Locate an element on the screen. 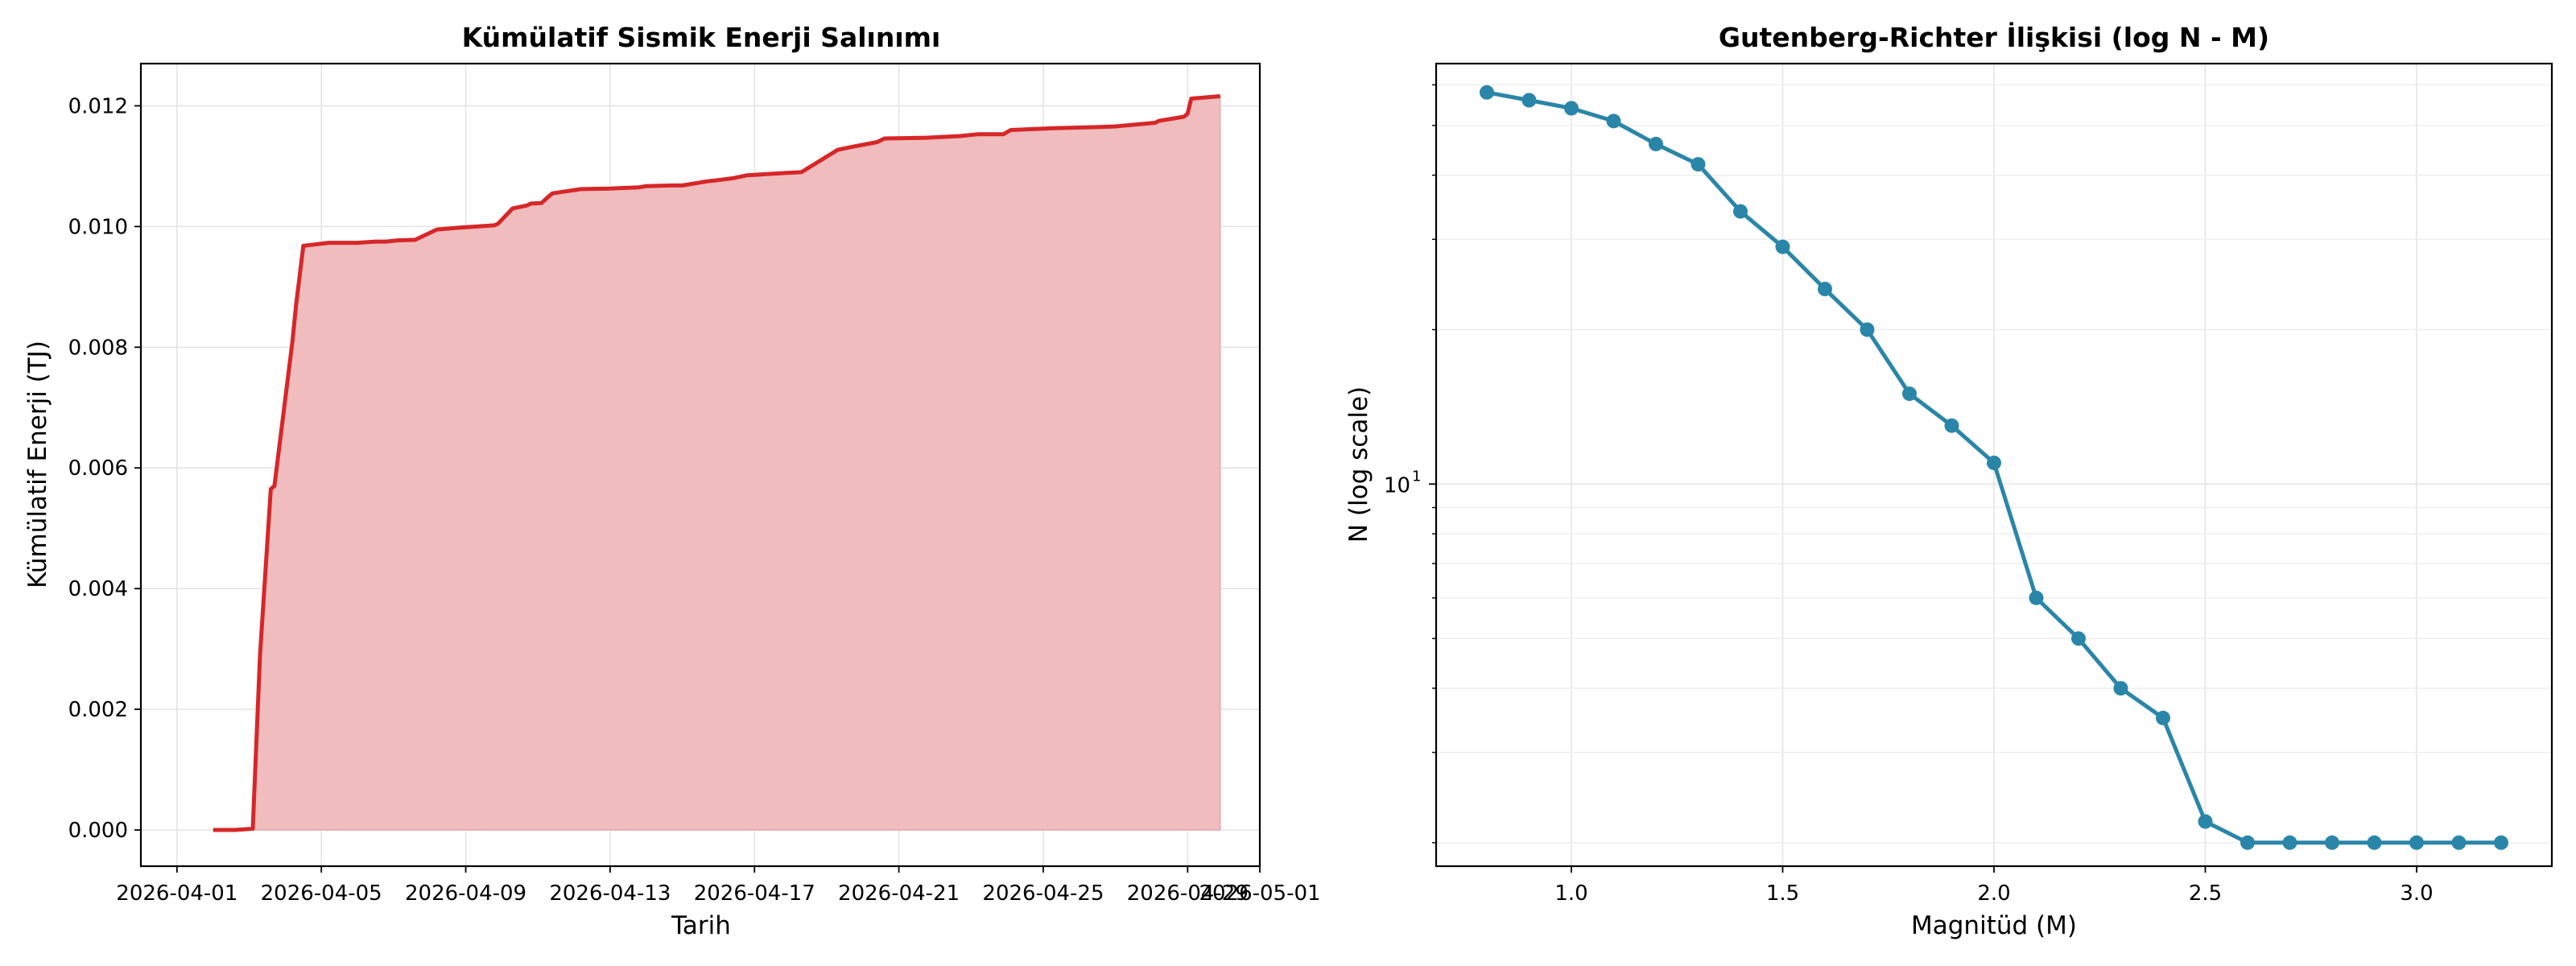  x-tick-label: 2026-04-21 is located at coordinates (899, 893).